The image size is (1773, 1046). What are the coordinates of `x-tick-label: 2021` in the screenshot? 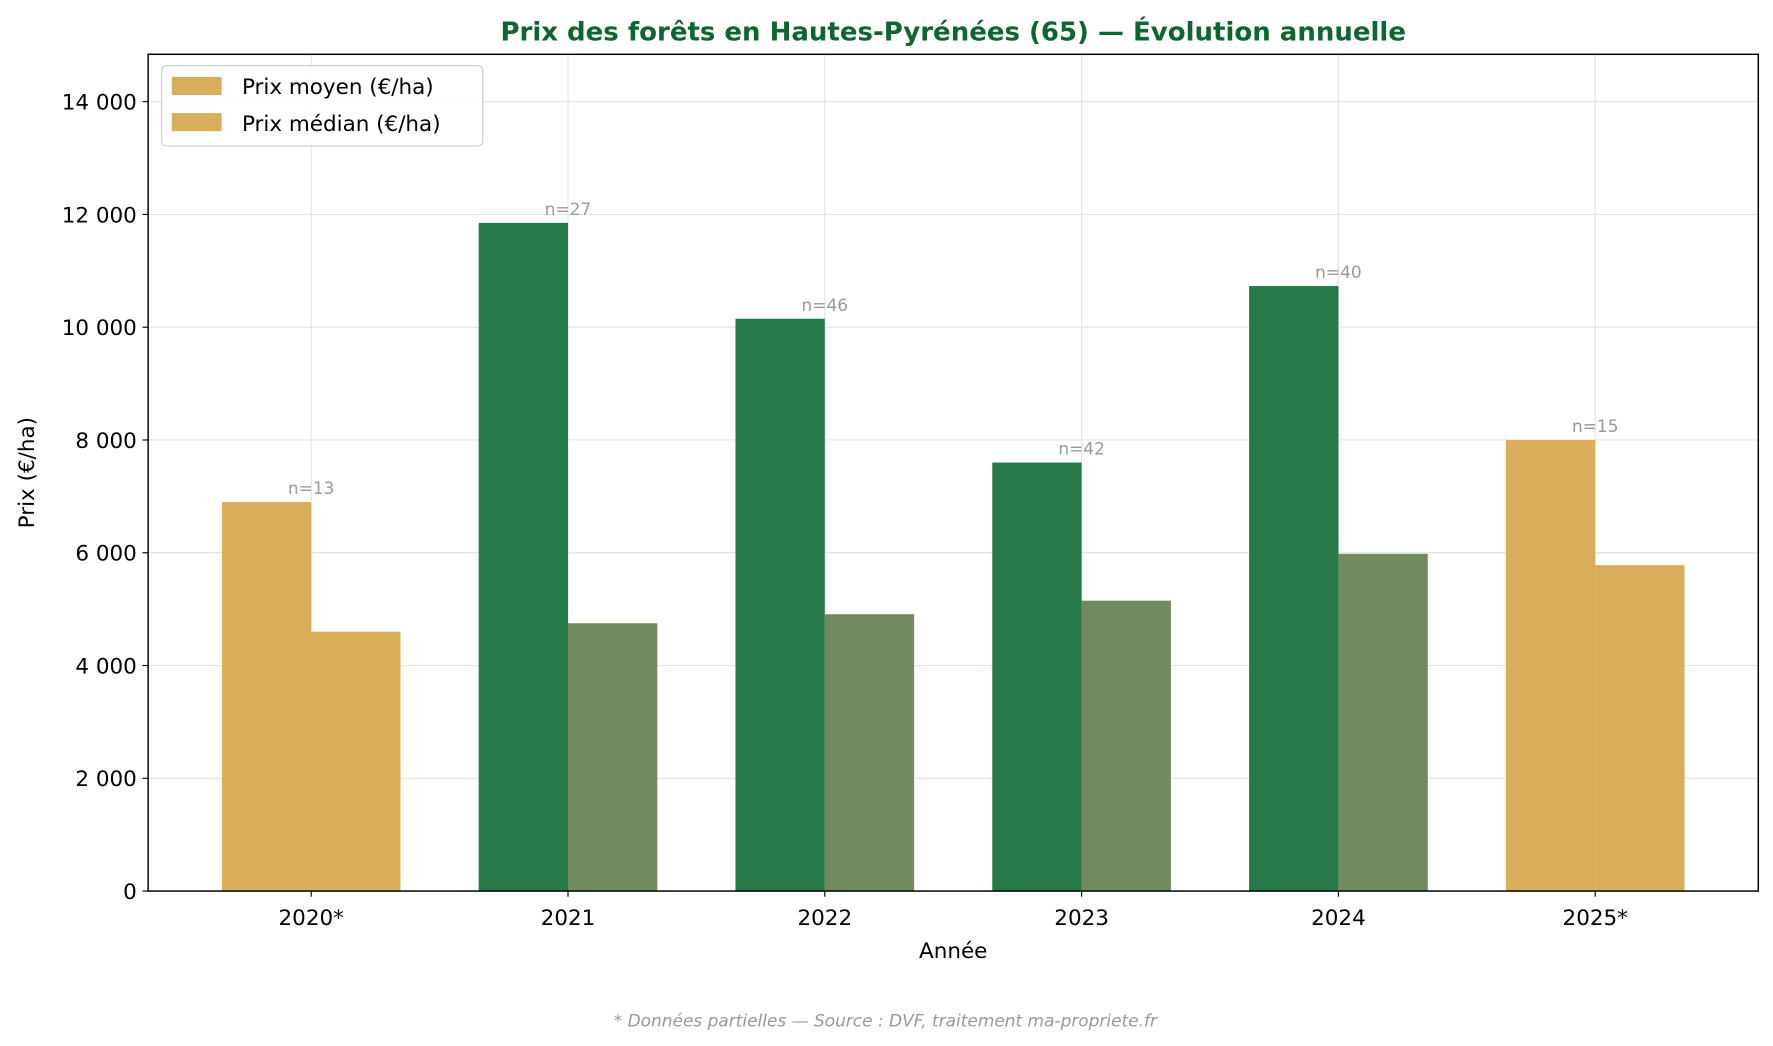 It's located at (568, 918).